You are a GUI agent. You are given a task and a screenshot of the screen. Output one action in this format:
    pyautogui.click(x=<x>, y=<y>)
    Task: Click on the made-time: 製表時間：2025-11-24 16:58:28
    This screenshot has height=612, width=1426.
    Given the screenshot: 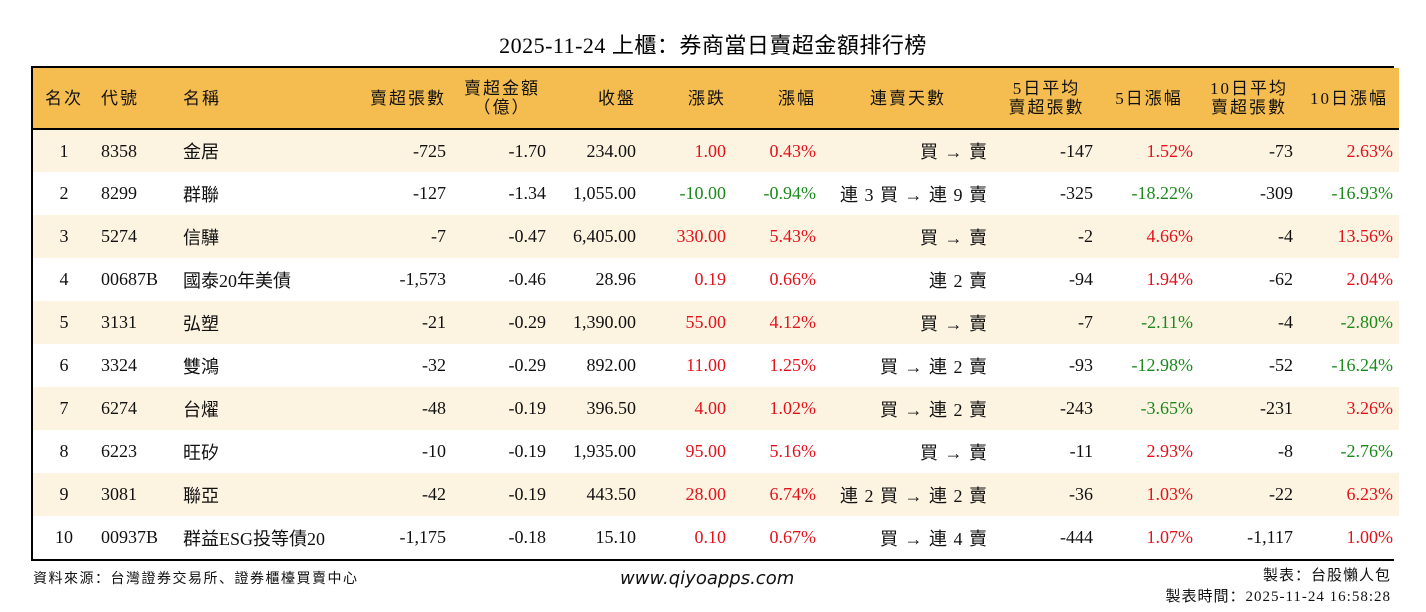 What is the action you would take?
    pyautogui.click(x=1278, y=597)
    